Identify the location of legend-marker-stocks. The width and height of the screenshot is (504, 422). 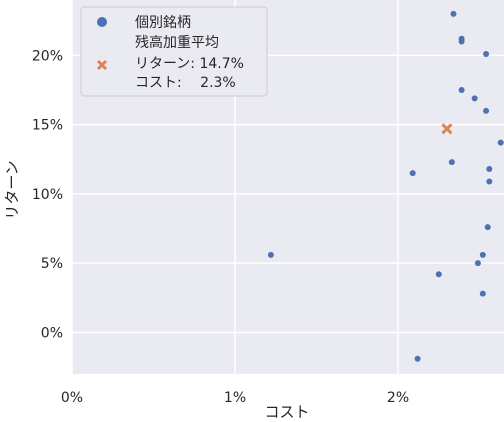
(102, 22).